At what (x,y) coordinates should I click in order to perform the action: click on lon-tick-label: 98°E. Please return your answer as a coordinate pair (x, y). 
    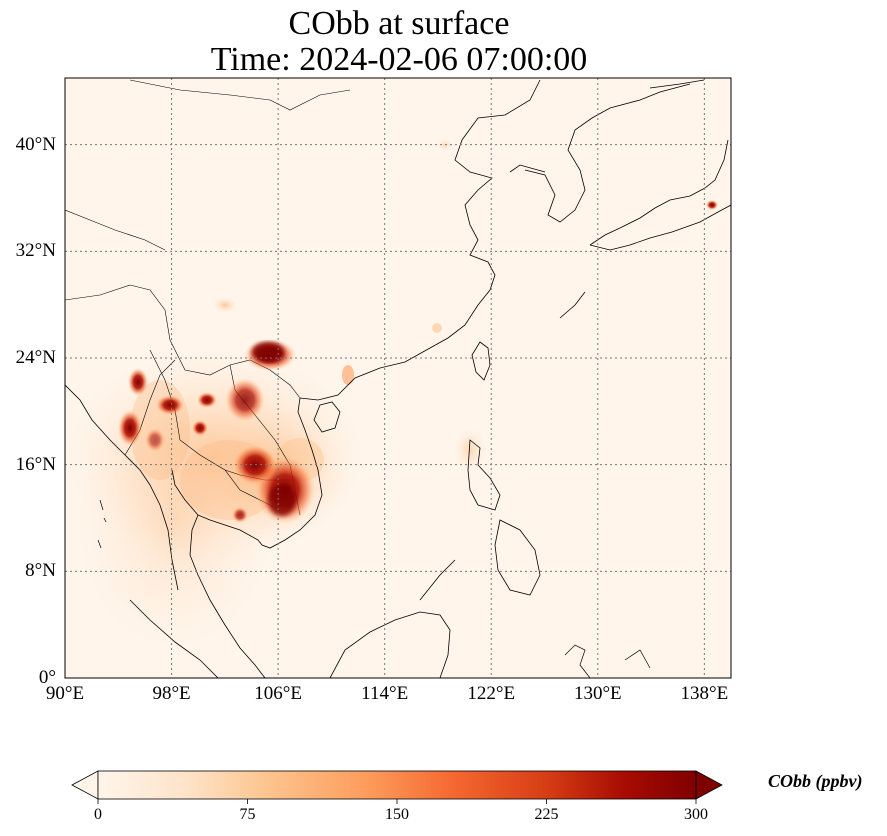
    Looking at the image, I should click on (171, 693).